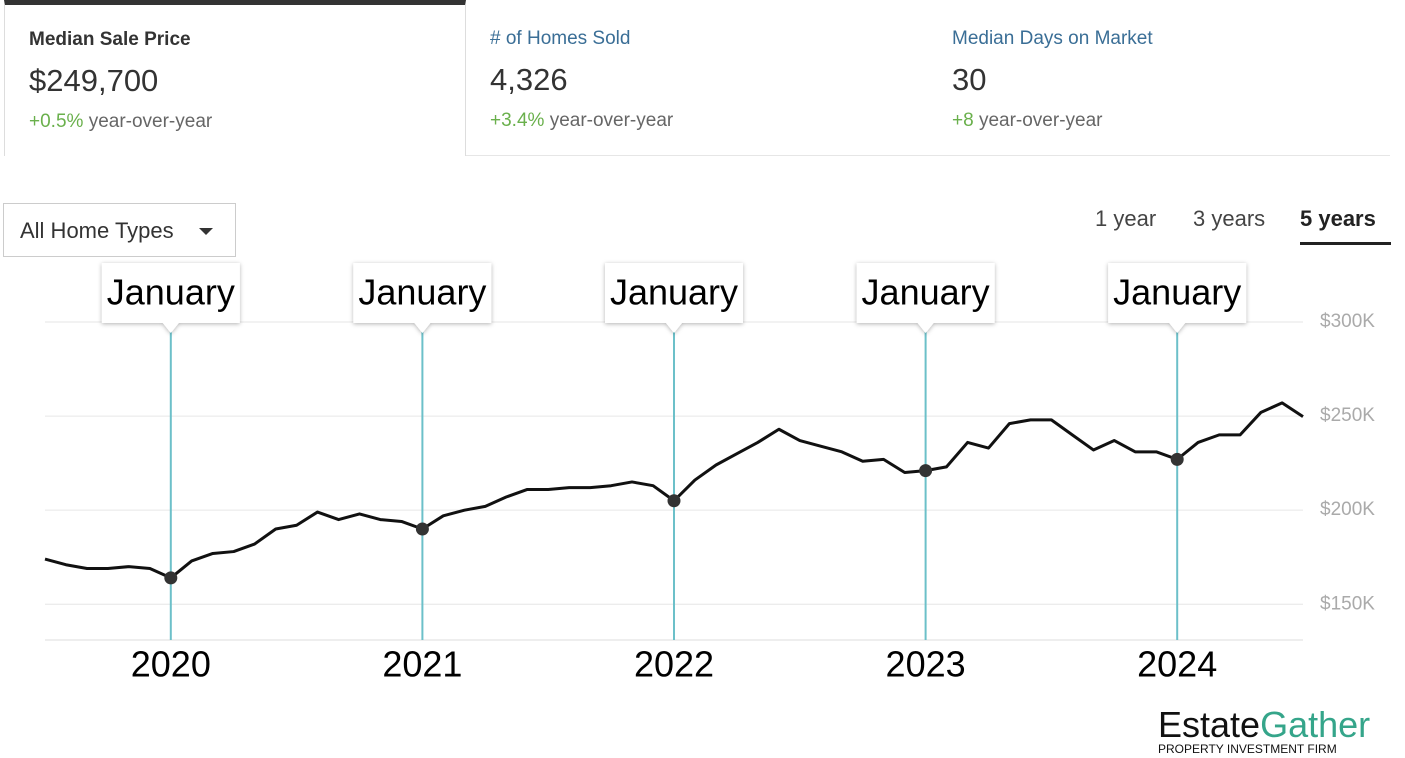 The height and width of the screenshot is (758, 1405). What do you see at coordinates (1159, 121) in the screenshot?
I see `tab-change: +8 year-over-year` at bounding box center [1159, 121].